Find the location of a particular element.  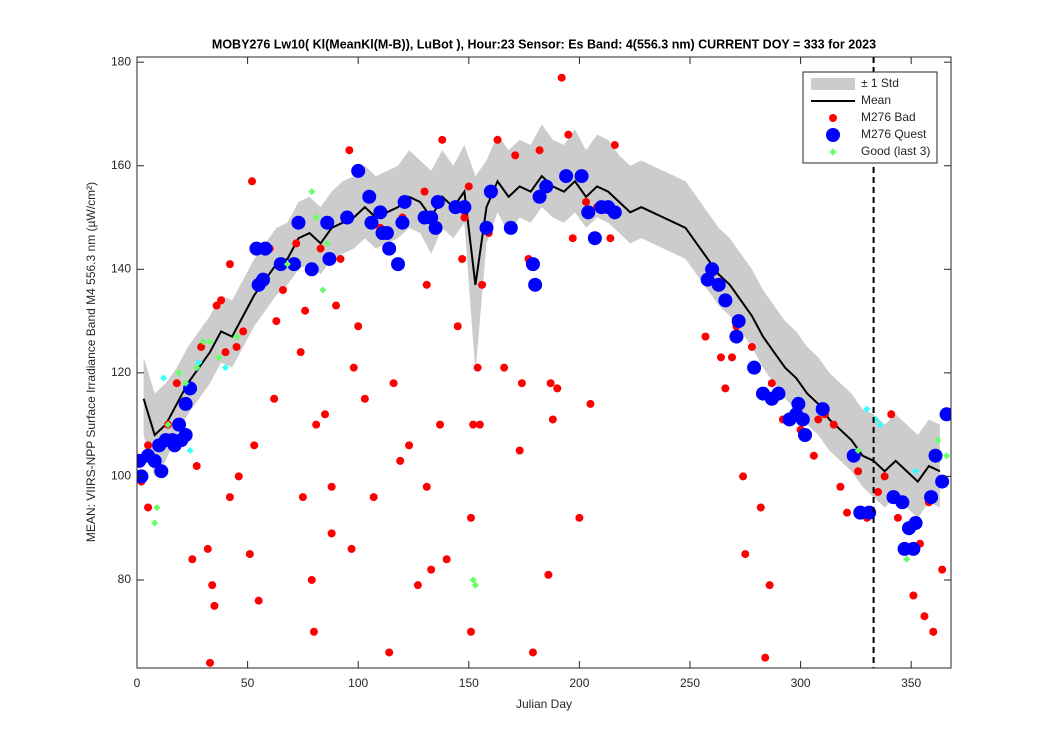

x-tick-label: 150 is located at coordinates (469, 683).